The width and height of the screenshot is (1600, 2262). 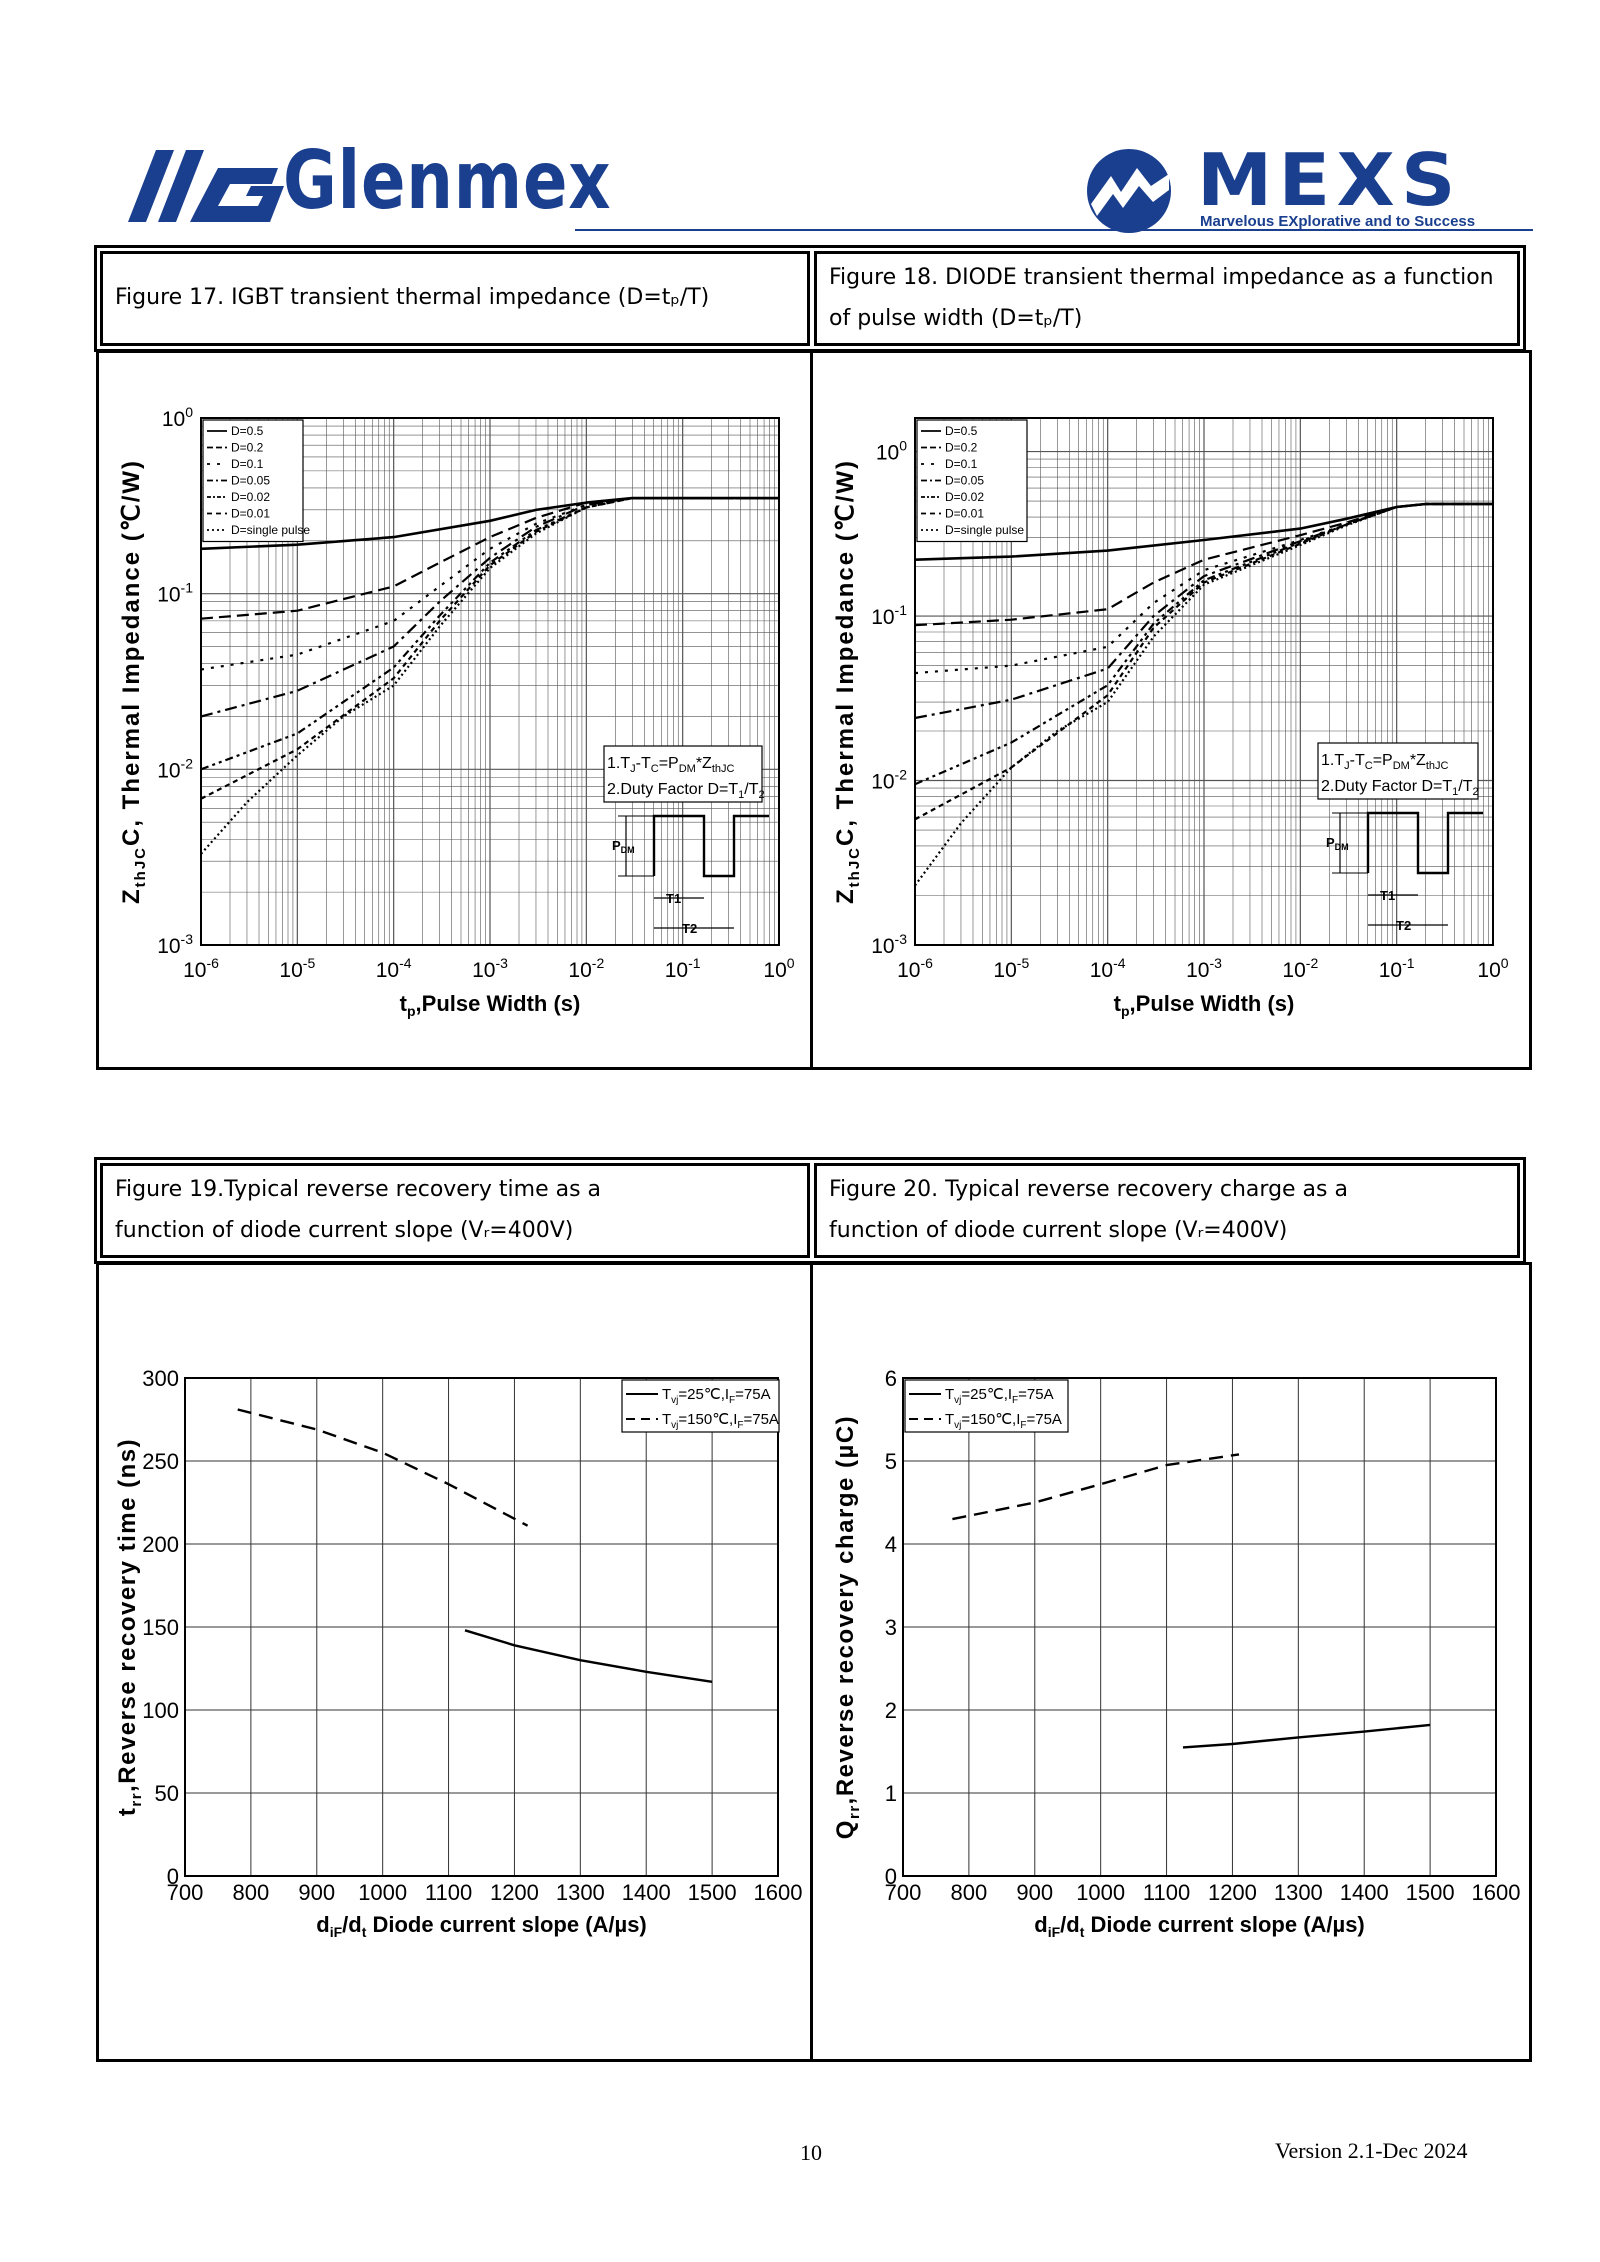 I want to click on fig19-ytick-label: 50, so click(x=167, y=1793).